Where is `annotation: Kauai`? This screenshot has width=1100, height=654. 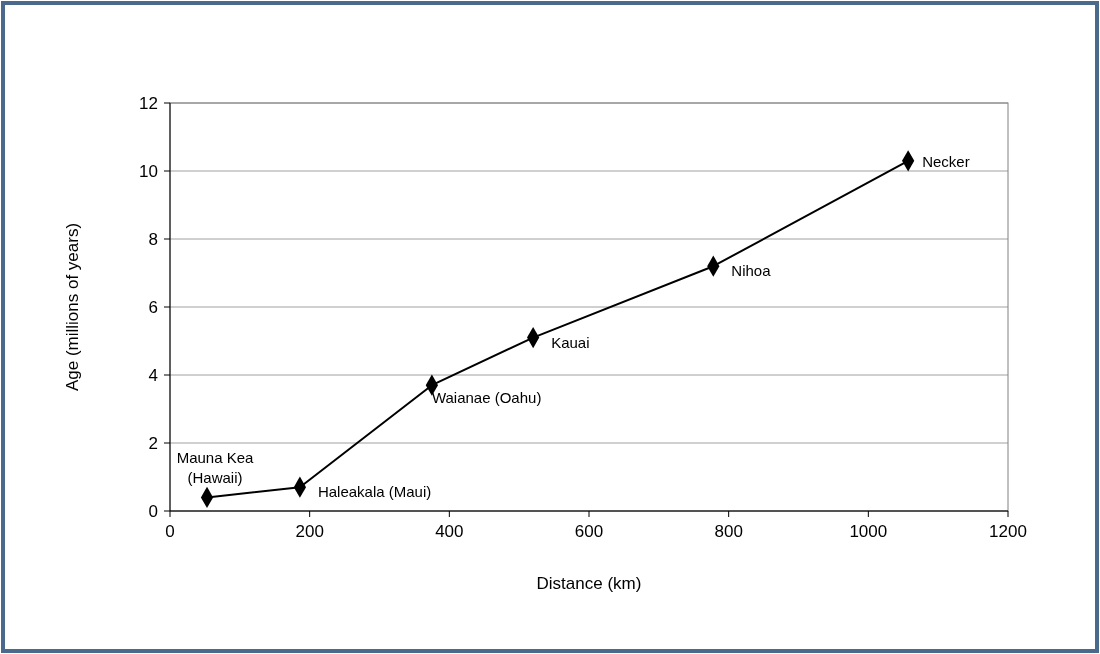 annotation: Kauai is located at coordinates (570, 342).